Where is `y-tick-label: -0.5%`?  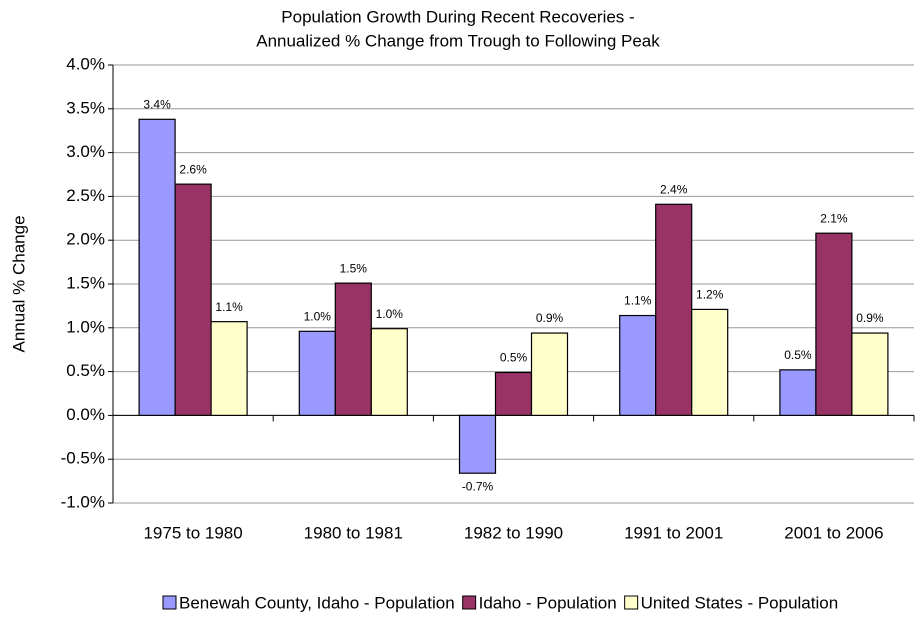
y-tick-label: -0.5% is located at coordinates (83, 458).